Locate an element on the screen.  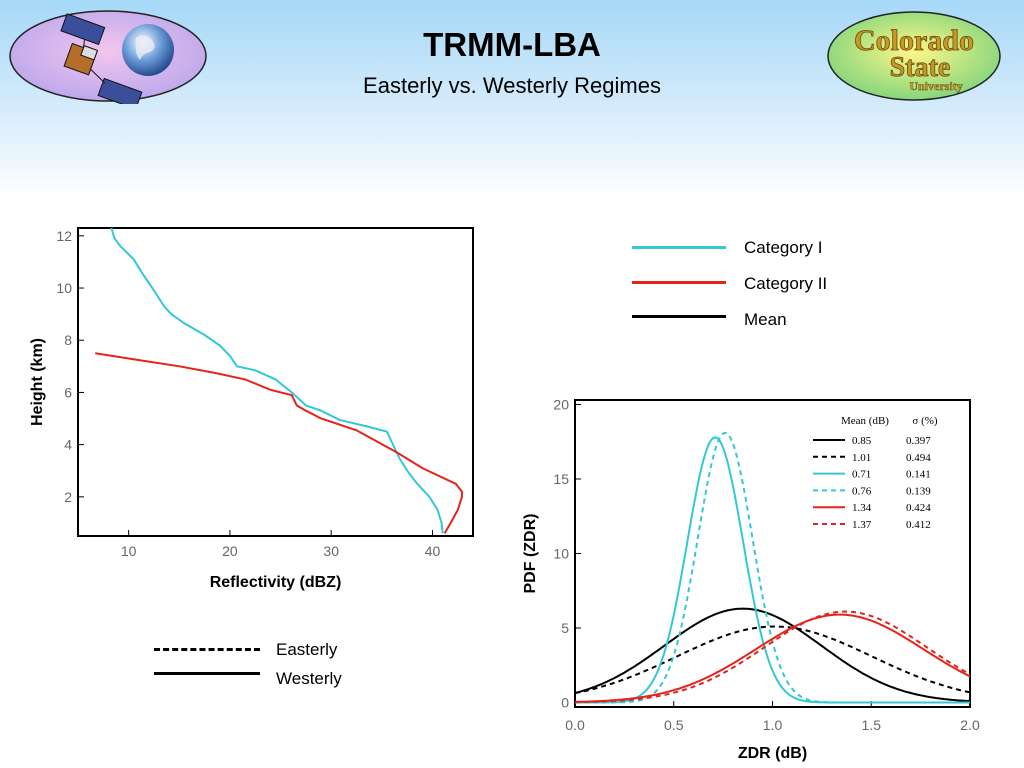
x-tick-label: 20 is located at coordinates (230, 551).